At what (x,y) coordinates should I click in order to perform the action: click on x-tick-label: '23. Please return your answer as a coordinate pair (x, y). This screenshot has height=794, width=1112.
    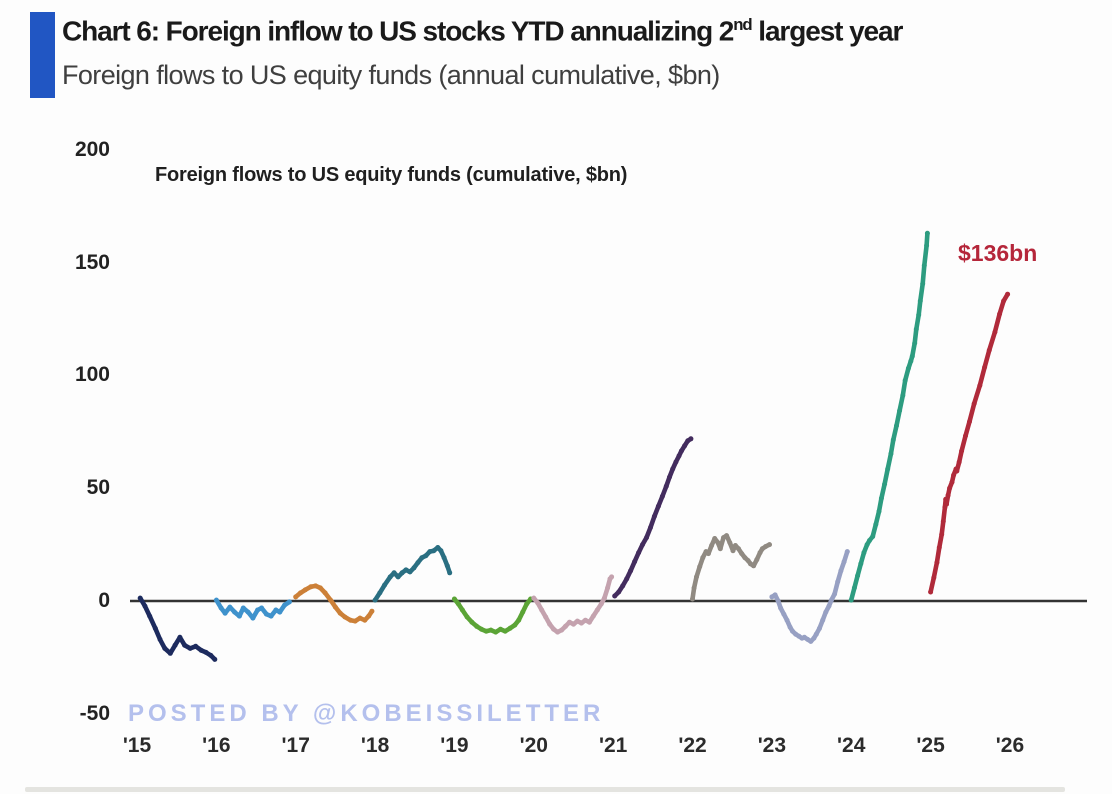
    Looking at the image, I should click on (772, 745).